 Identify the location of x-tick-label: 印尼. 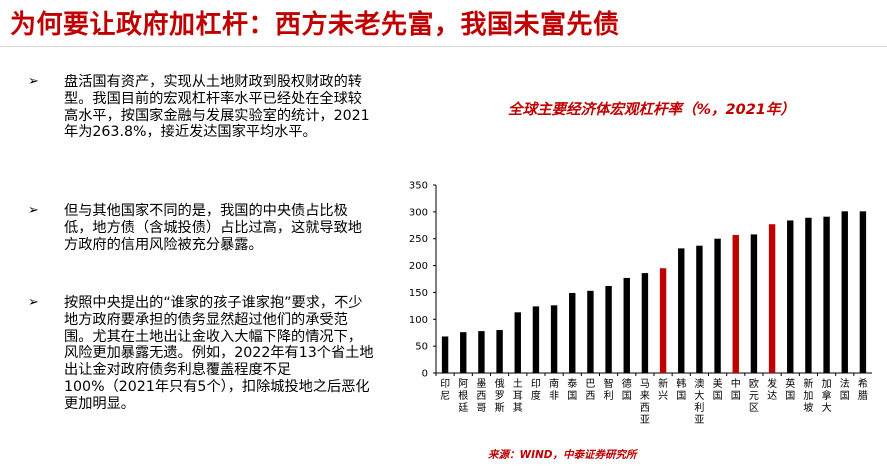
(445, 390).